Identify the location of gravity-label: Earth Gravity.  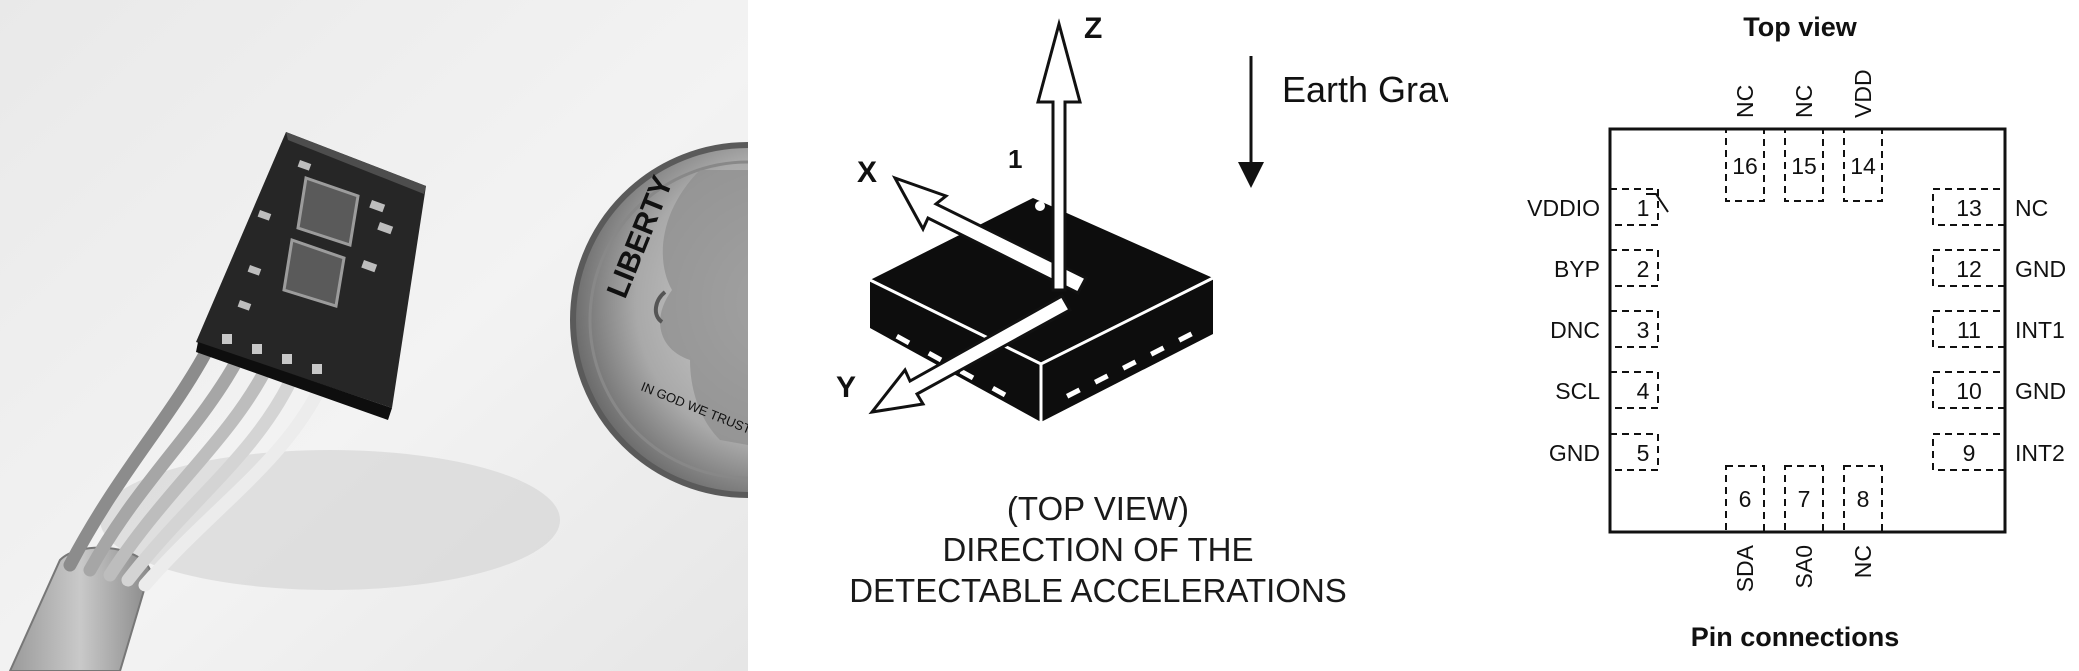
(1365, 89).